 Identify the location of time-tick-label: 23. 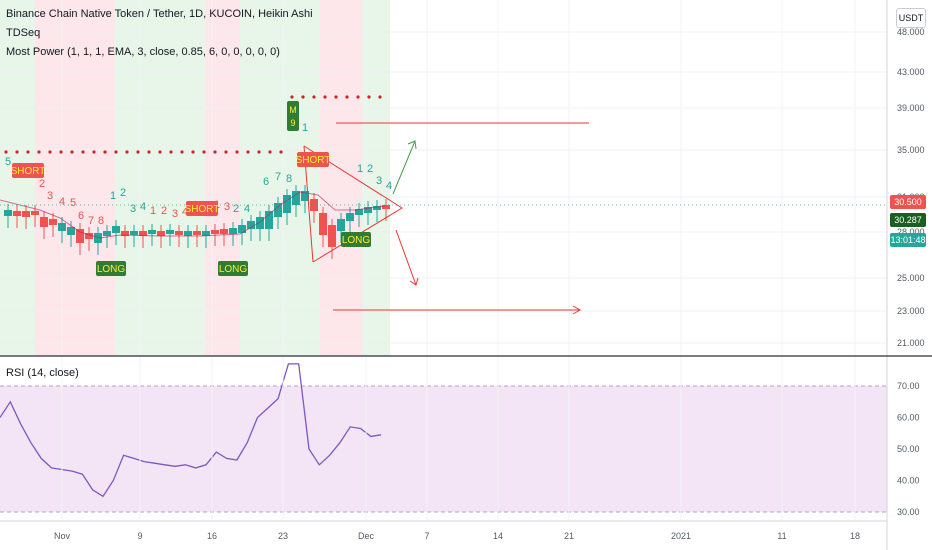
(283, 536).